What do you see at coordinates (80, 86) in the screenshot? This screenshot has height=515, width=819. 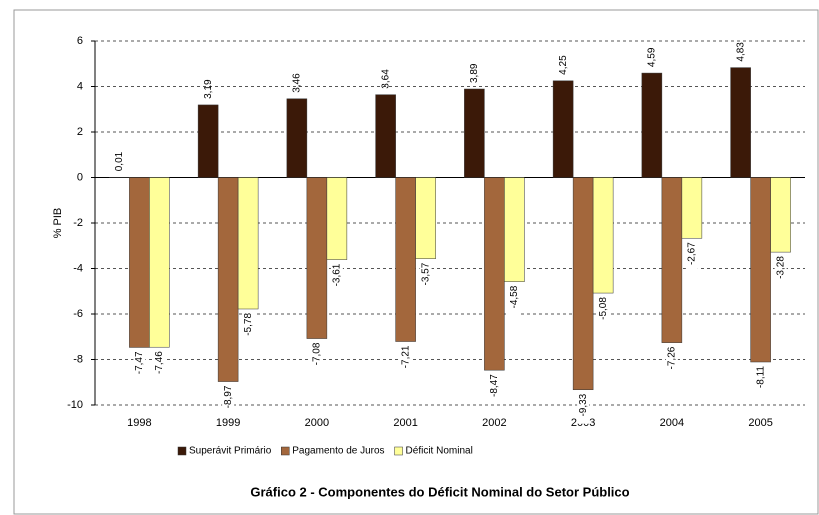 I see `y-tick-label: 4` at bounding box center [80, 86].